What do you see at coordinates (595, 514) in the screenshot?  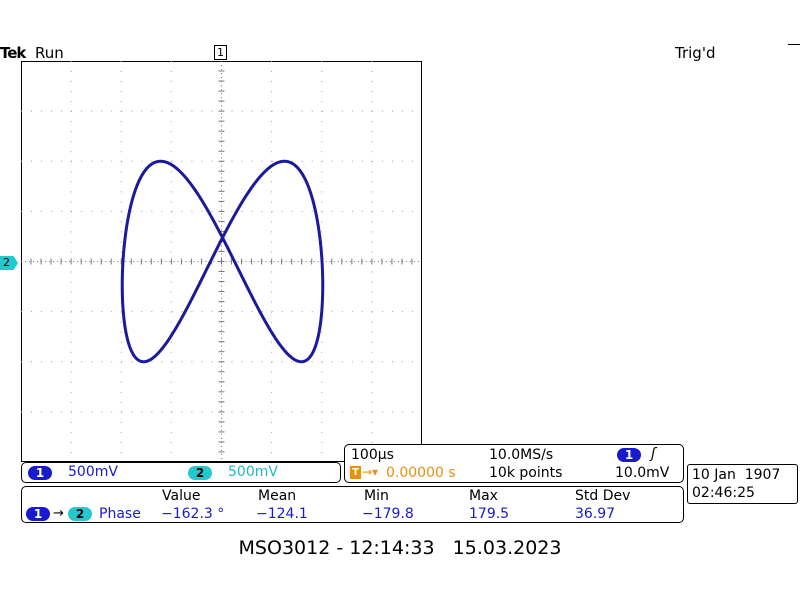 I see `meas-std-dev: 36.97` at bounding box center [595, 514].